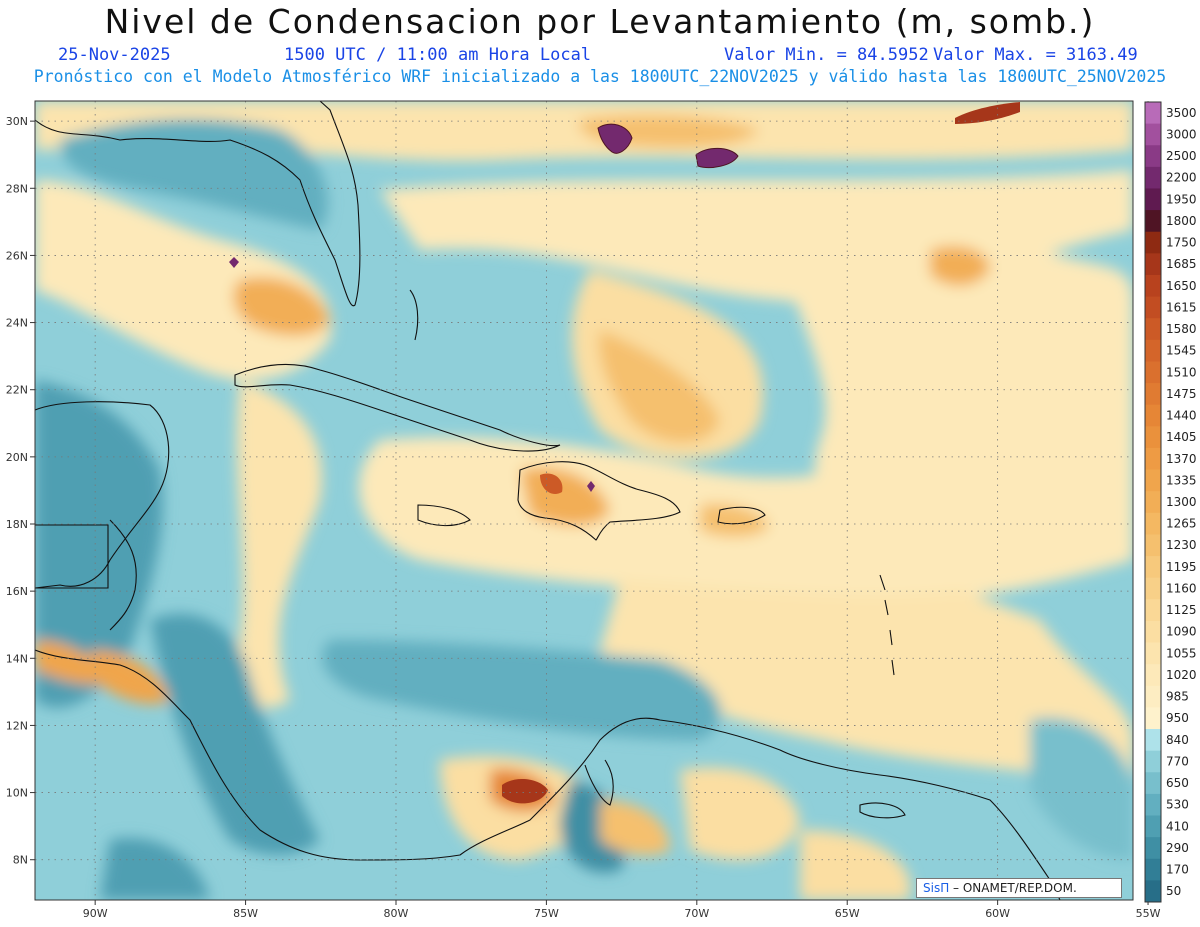 Image resolution: width=1200 pixels, height=927 pixels. I want to click on colorbar-label: 1950, so click(1181, 199).